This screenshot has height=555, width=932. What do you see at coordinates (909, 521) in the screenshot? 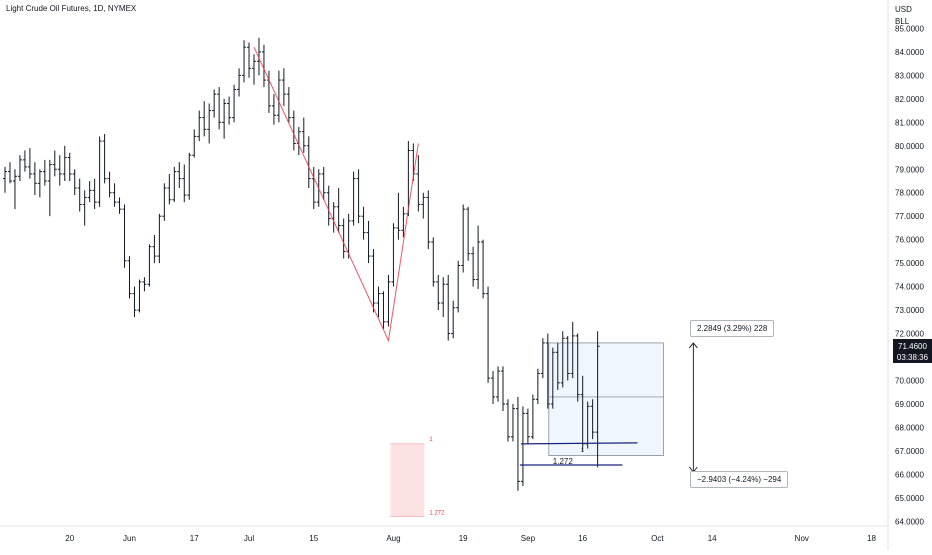
I see `price-tick-label: 64.0000` at bounding box center [909, 521].